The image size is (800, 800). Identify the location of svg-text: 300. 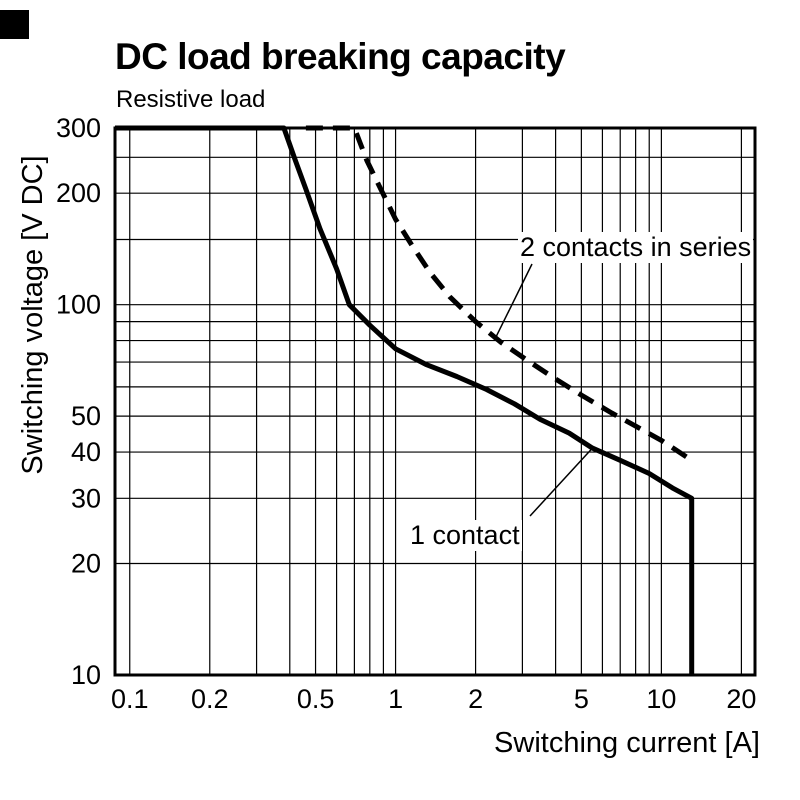
(78, 128).